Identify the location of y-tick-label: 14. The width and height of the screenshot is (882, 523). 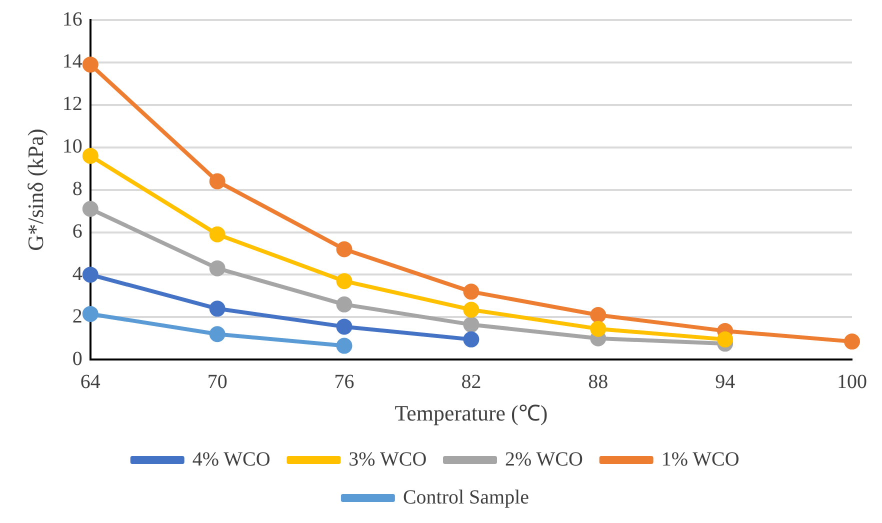
(72, 61).